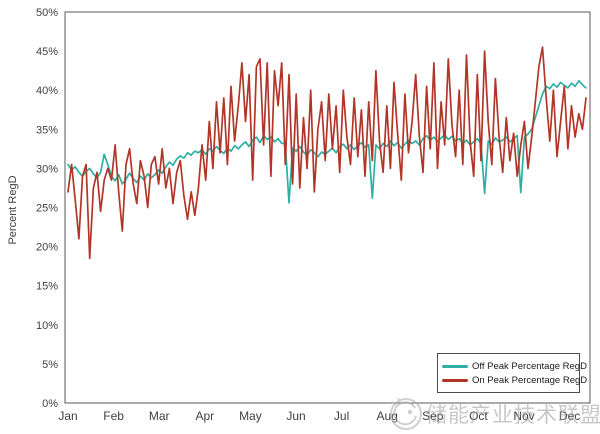 The width and height of the screenshot is (600, 434). I want to click on legend-label-off-peak: Off Peak Percentage RegD, so click(529, 366).